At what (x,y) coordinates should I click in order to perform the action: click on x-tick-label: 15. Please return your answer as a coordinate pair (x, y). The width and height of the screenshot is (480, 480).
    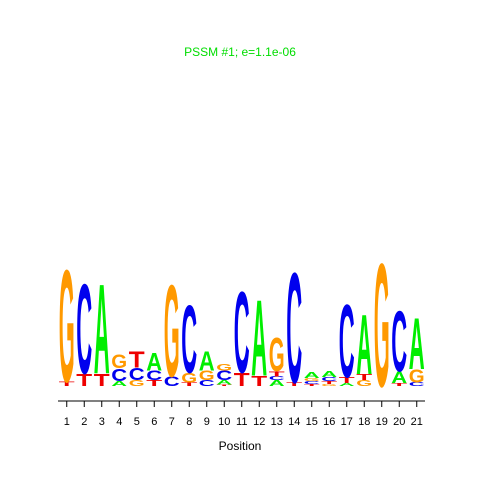
    Looking at the image, I should click on (312, 422).